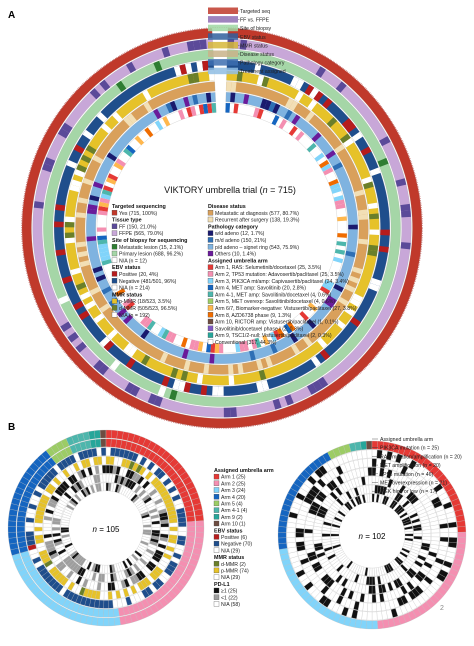 The width and height of the screenshot is (474, 646). What do you see at coordinates (230, 578) in the screenshot?
I see `panel-b-legend-item: N/A (29)` at bounding box center [230, 578].